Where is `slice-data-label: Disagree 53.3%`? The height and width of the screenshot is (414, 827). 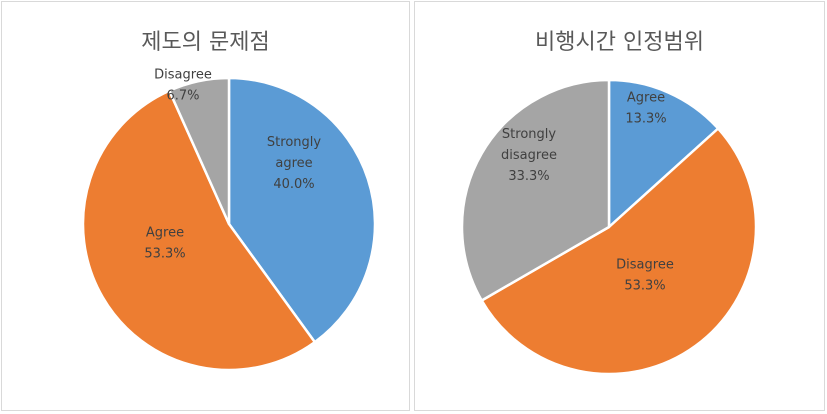 slice-data-label: Disagree 53.3% is located at coordinates (645, 276).